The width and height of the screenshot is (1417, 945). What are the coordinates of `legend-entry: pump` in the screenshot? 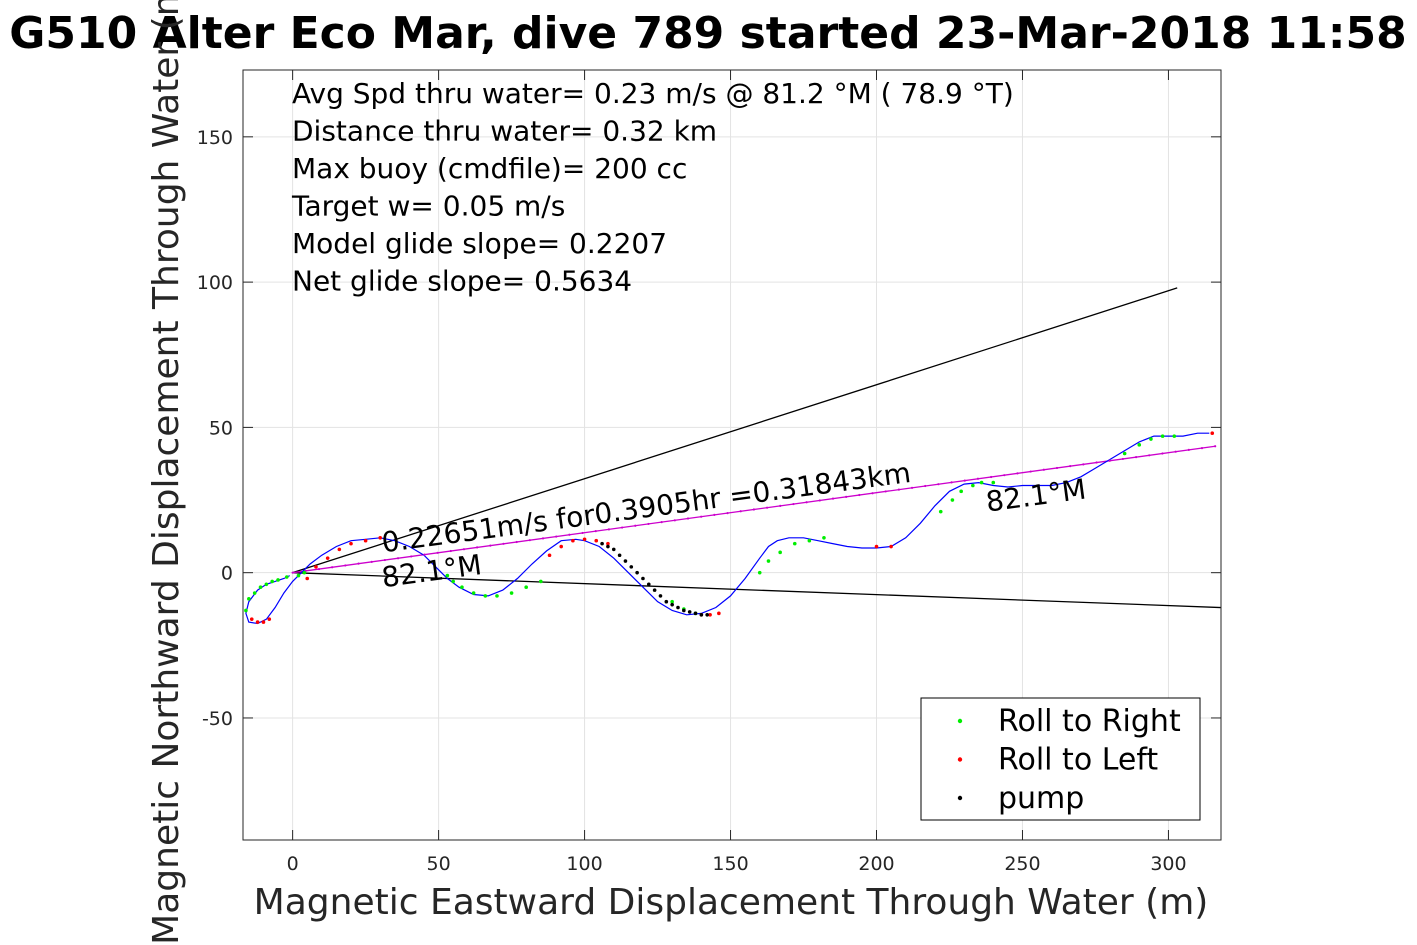 It's located at (1041, 798).